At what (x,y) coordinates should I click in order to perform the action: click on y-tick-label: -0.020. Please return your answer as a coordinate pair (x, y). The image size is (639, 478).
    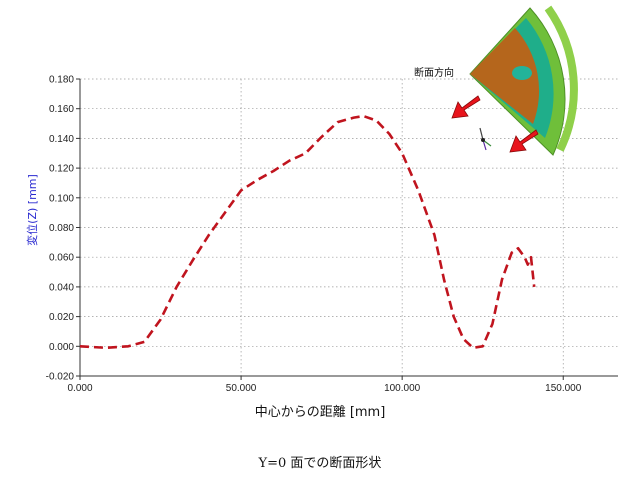
    Looking at the image, I should click on (60, 377).